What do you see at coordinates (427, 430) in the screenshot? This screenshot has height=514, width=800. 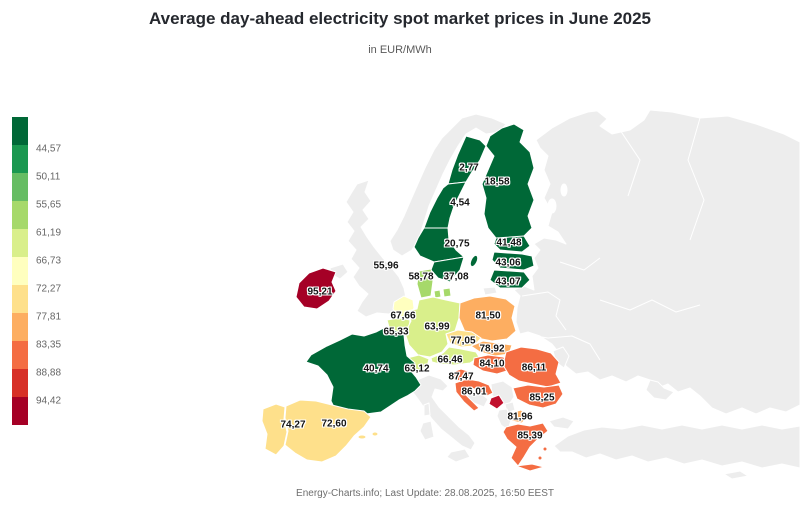 I see `sardinia` at bounding box center [427, 430].